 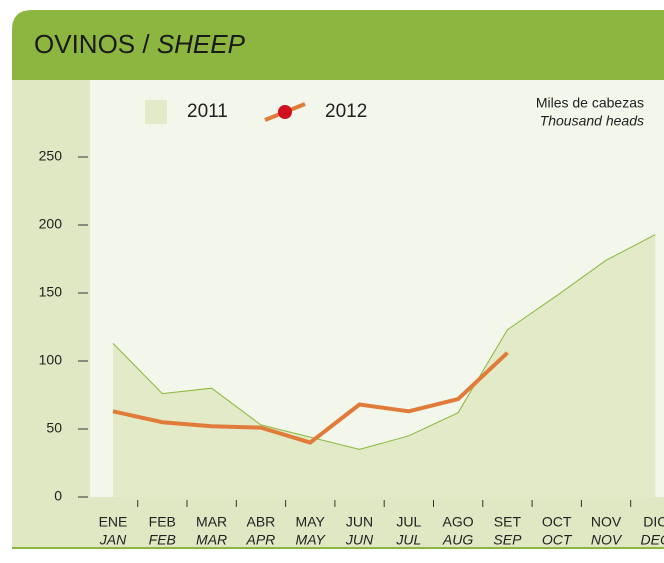 I want to click on x-tick-label-en: NOV, so click(x=607, y=540).